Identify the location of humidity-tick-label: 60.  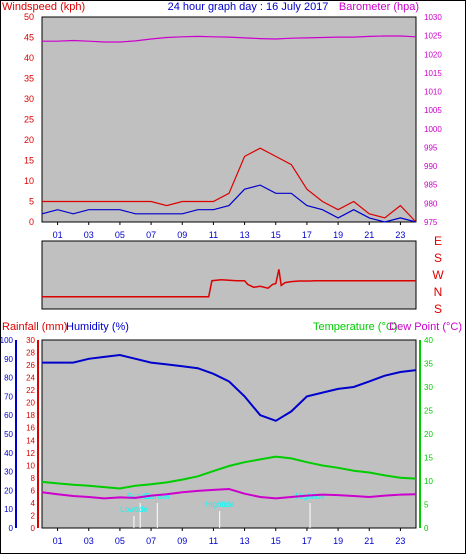
(8, 415).